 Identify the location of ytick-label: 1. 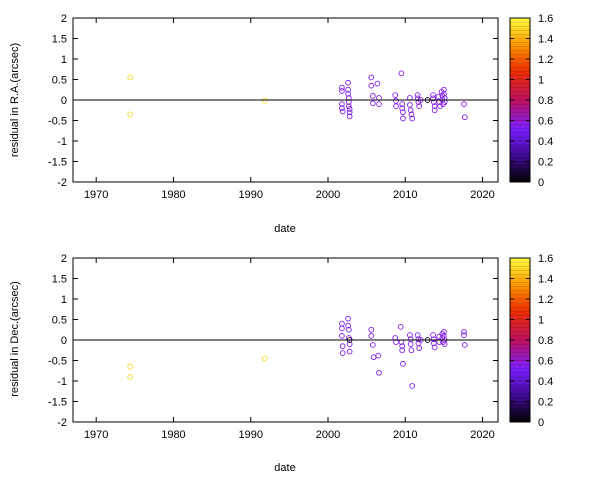
(64, 60).